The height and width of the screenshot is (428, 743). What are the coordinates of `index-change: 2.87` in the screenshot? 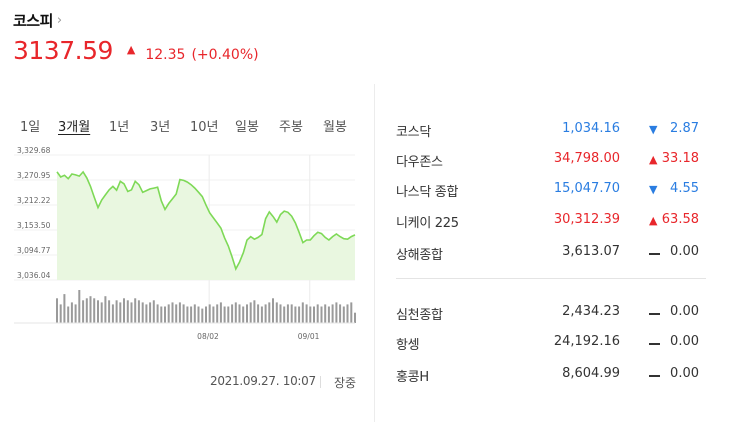 It's located at (684, 128).